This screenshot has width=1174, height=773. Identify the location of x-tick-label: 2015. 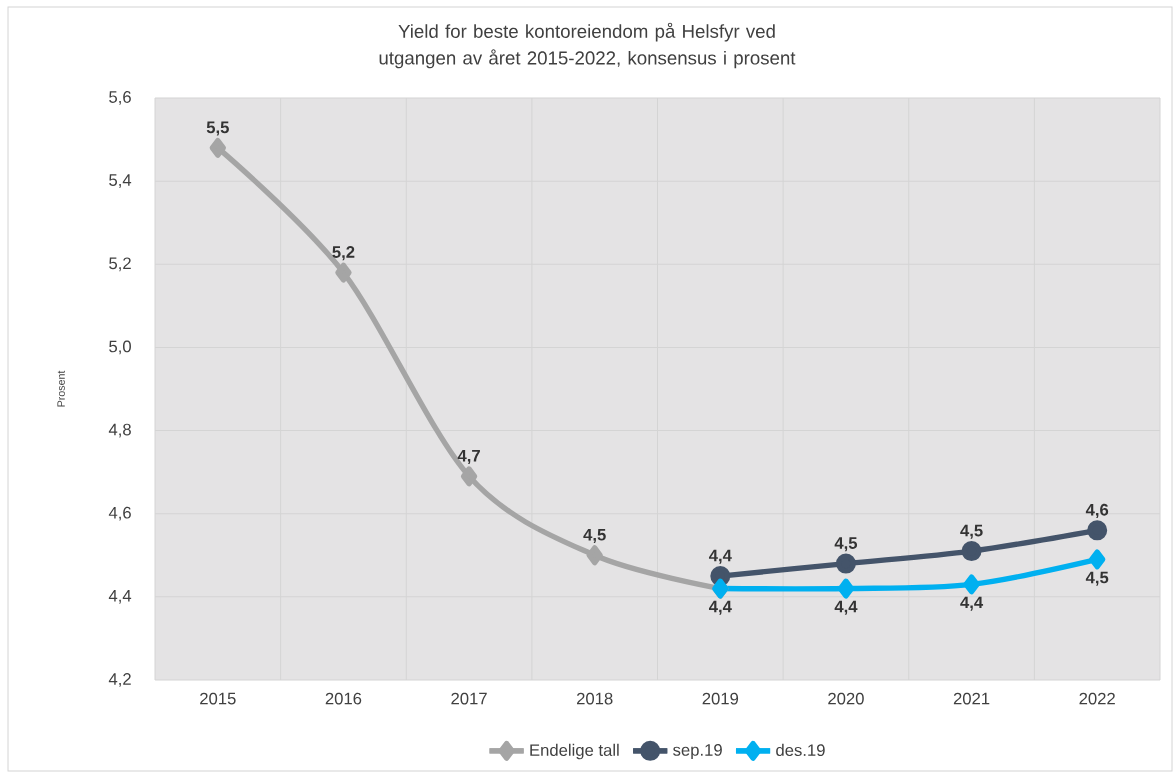
(218, 698).